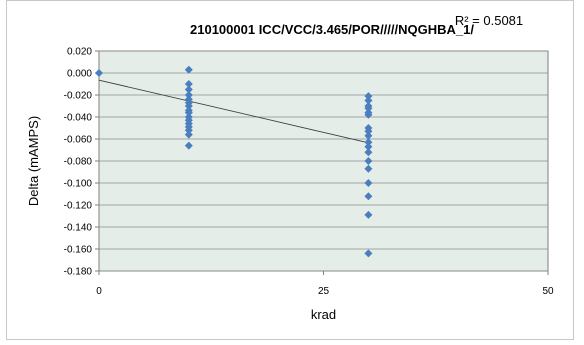  What do you see at coordinates (78, 184) in the screenshot?
I see `y-tick-label: -0.100` at bounding box center [78, 184].